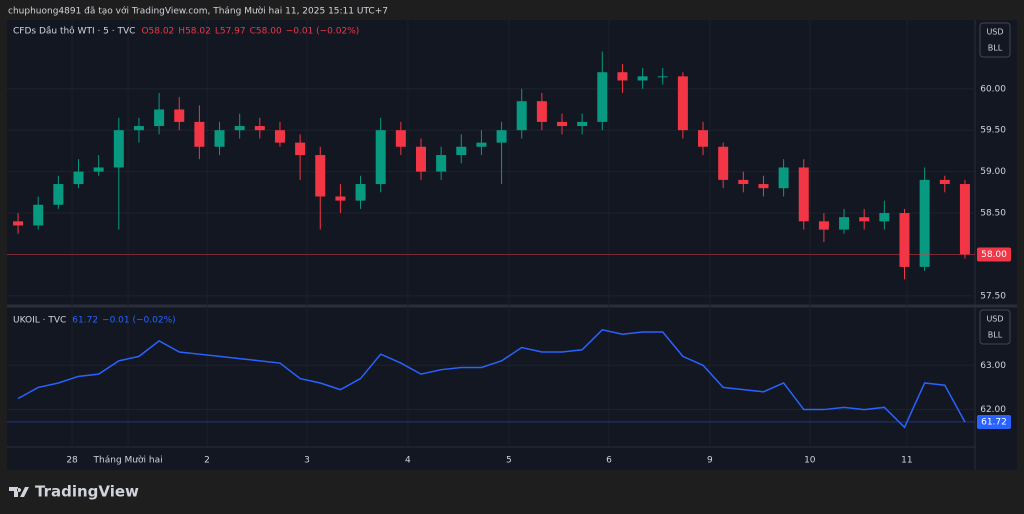 The width and height of the screenshot is (1024, 514). I want to click on price-label: 63.00, so click(993, 366).